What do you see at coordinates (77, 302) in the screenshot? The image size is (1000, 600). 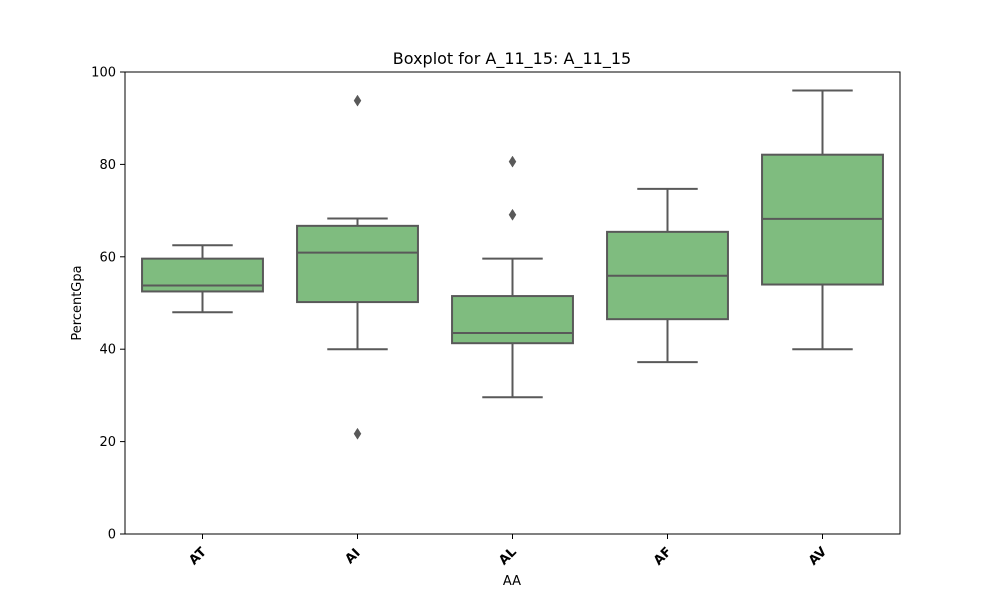 I see `y-axis-label: PercentGpa` at bounding box center [77, 302].